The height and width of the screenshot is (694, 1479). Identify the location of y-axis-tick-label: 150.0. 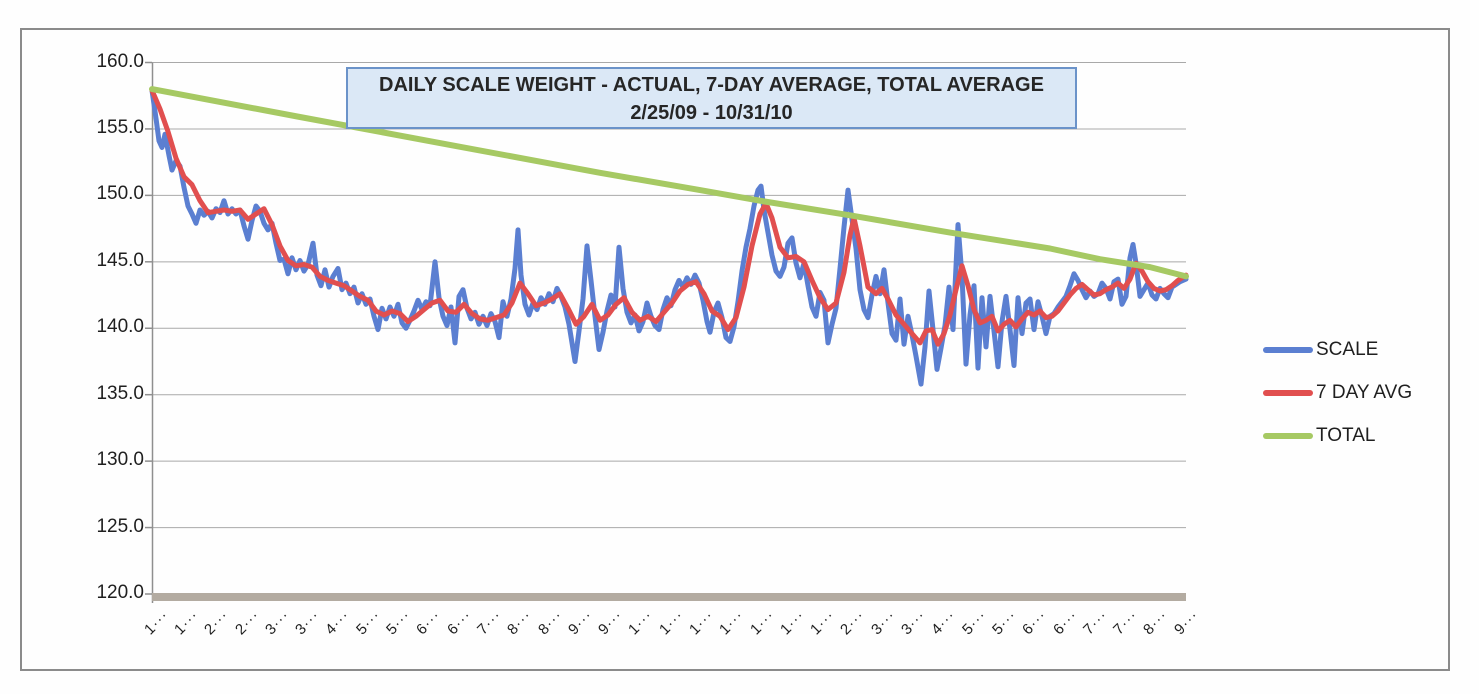
(120, 194).